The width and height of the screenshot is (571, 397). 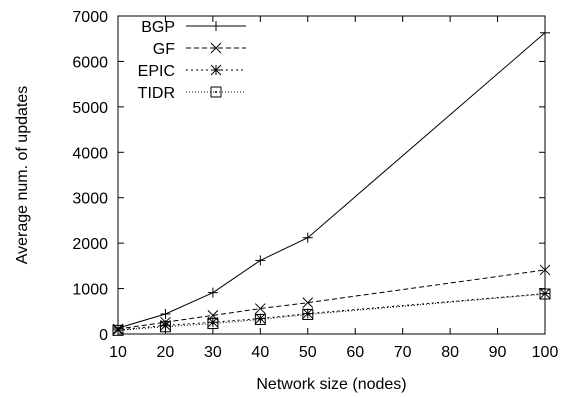 What do you see at coordinates (90, 17) in the screenshot?
I see `y-tick-label: 7000` at bounding box center [90, 17].